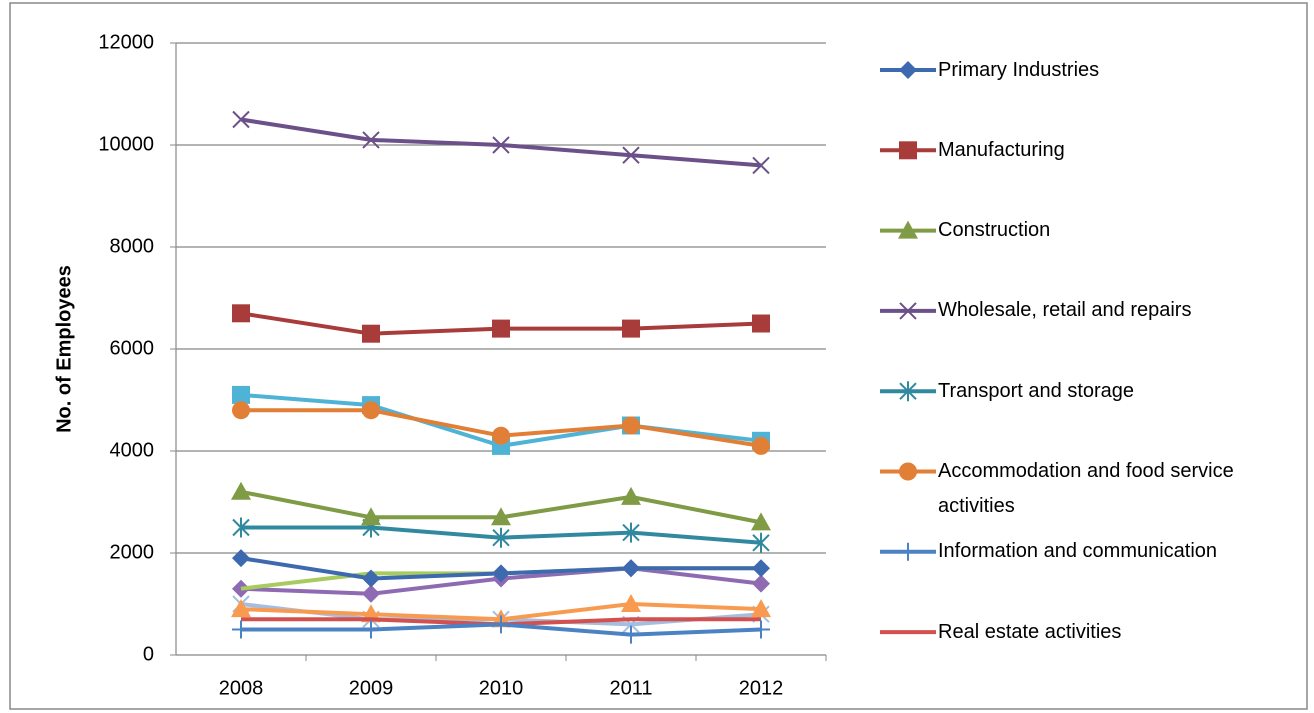 The image size is (1314, 713). Describe the element at coordinates (126, 42) in the screenshot. I see `y-tick-label: 12000` at that location.